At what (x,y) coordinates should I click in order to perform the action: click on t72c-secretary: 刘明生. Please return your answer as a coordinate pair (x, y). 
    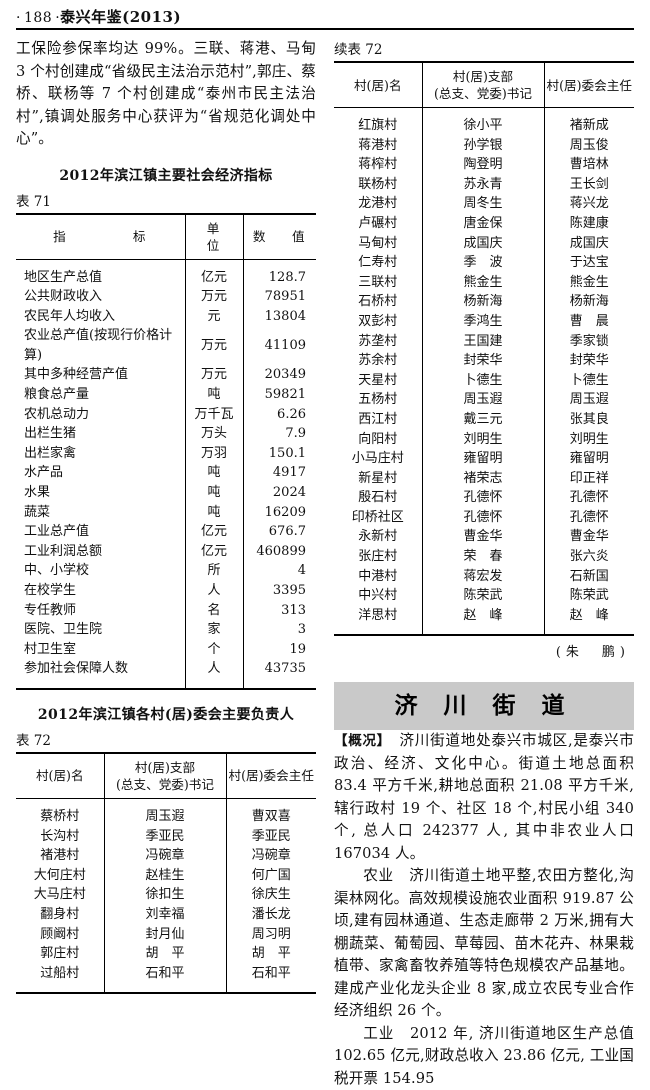
    Looking at the image, I should click on (482, 439).